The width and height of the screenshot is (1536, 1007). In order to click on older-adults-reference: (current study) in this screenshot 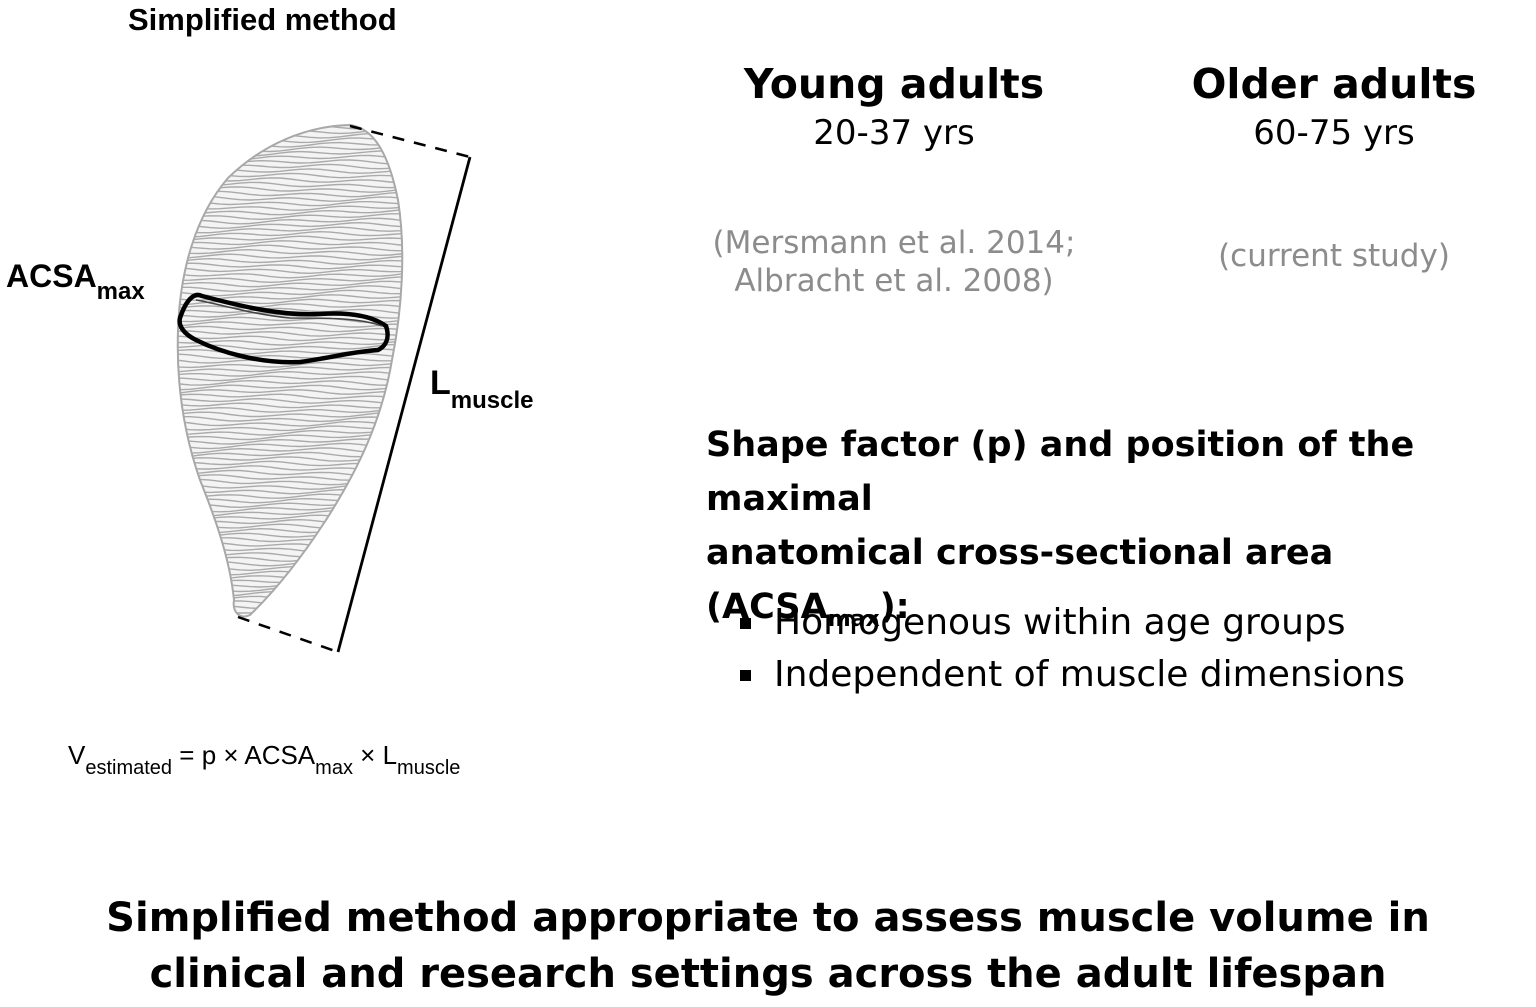, I will do `click(1334, 256)`.